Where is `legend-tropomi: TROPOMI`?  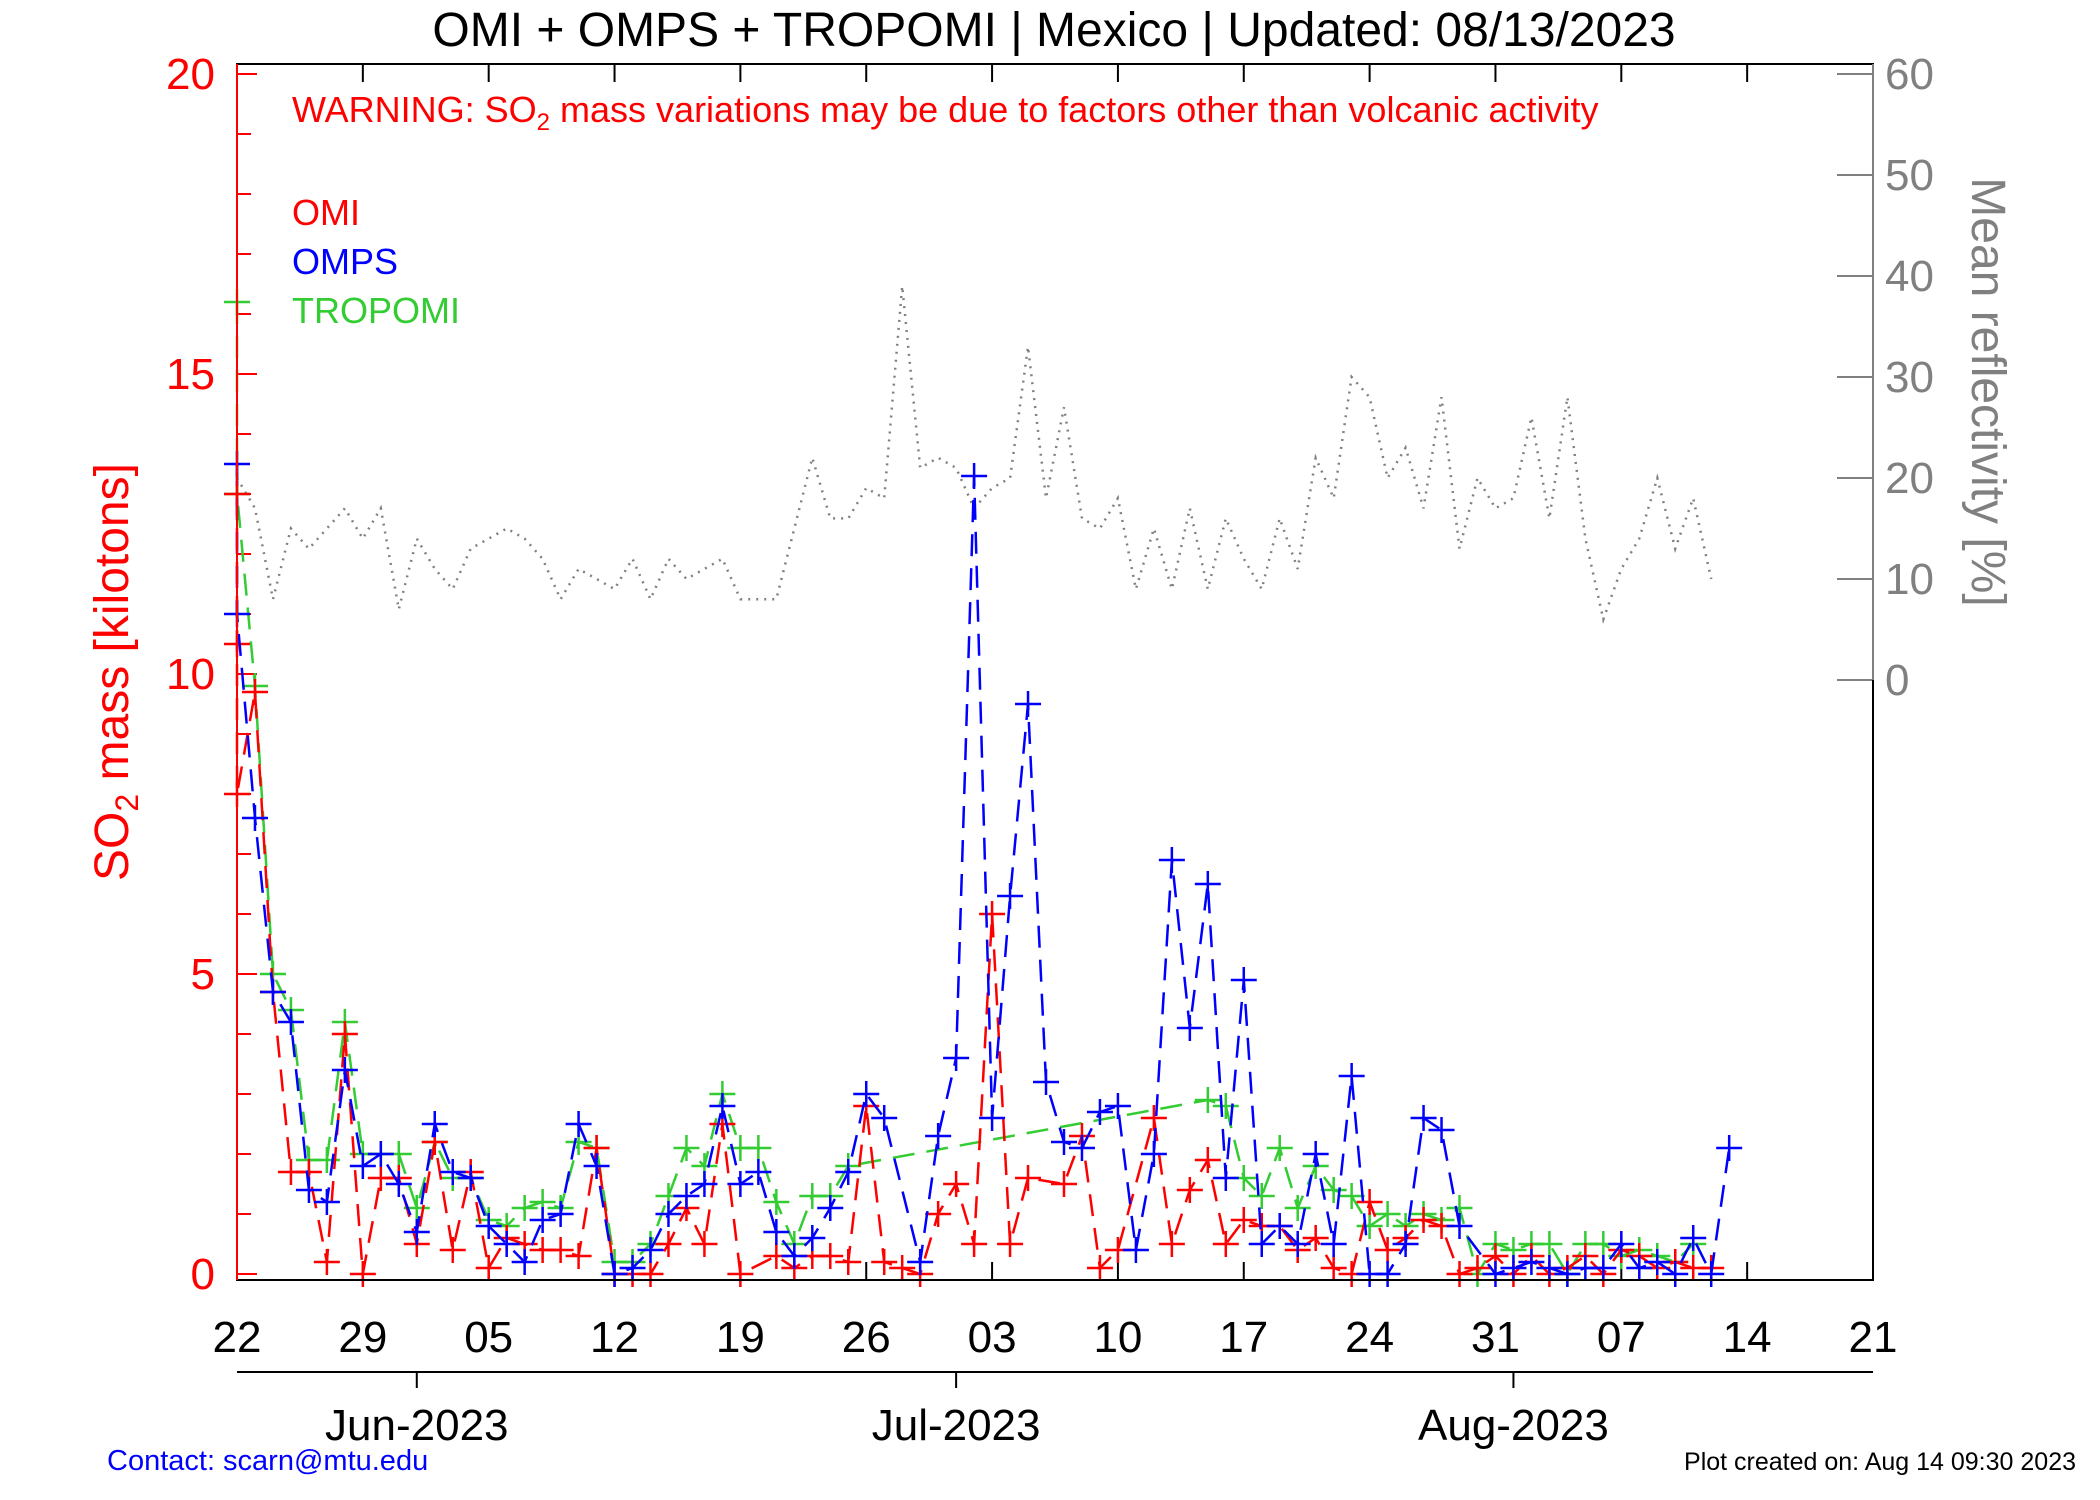
legend-tropomi: TROPOMI is located at coordinates (376, 310).